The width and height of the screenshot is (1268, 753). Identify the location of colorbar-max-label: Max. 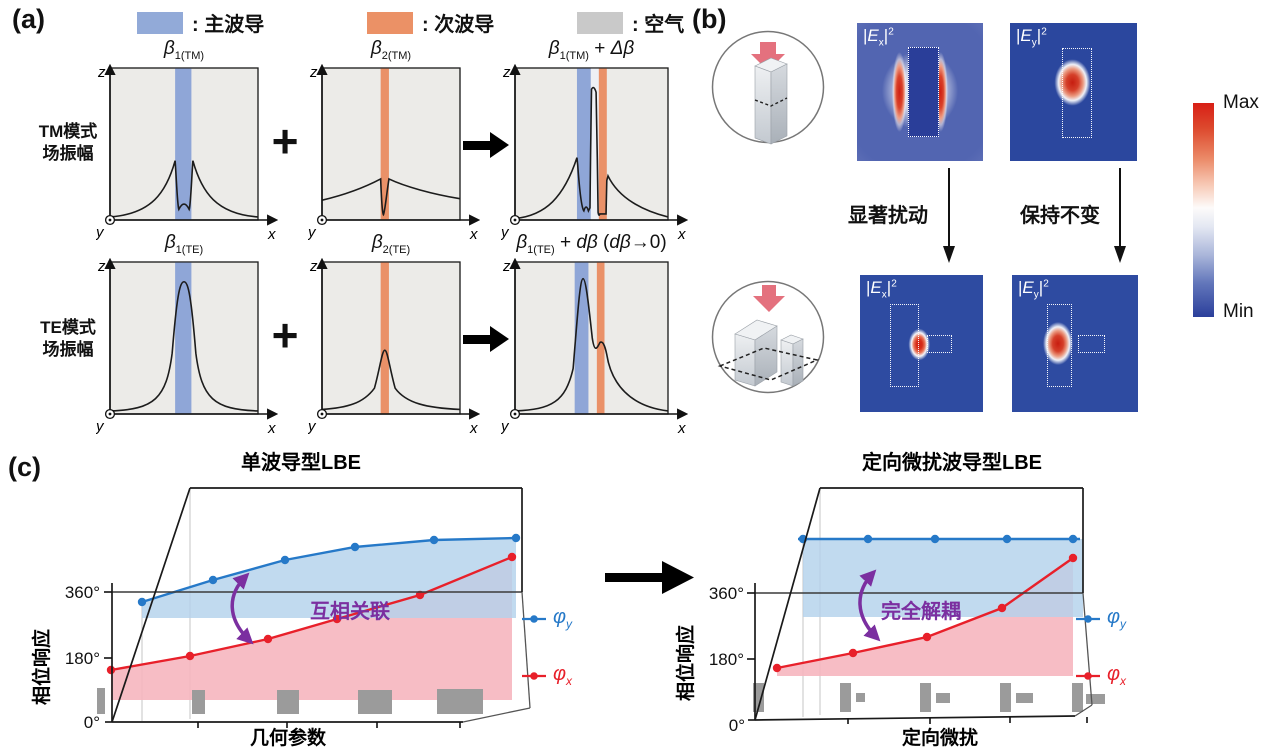
(1241, 102).